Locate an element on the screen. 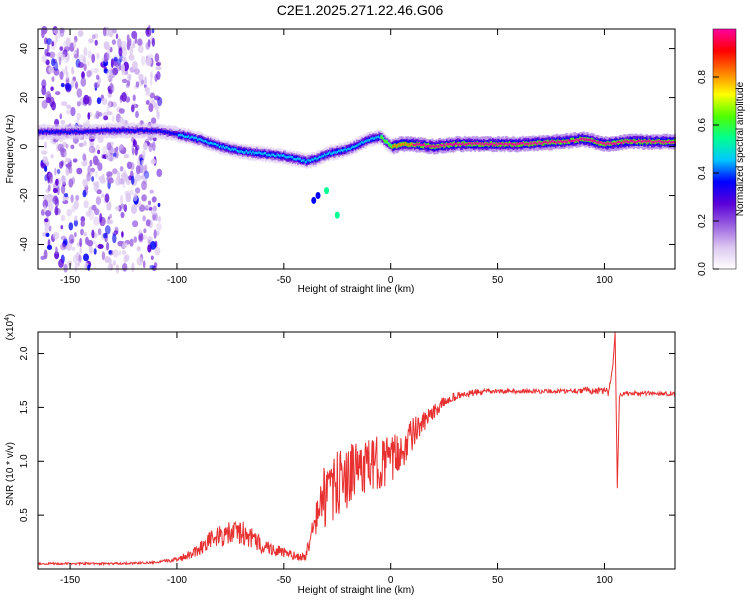 The image size is (750, 600). colorbar-tick-label: 0.4 is located at coordinates (702, 173).